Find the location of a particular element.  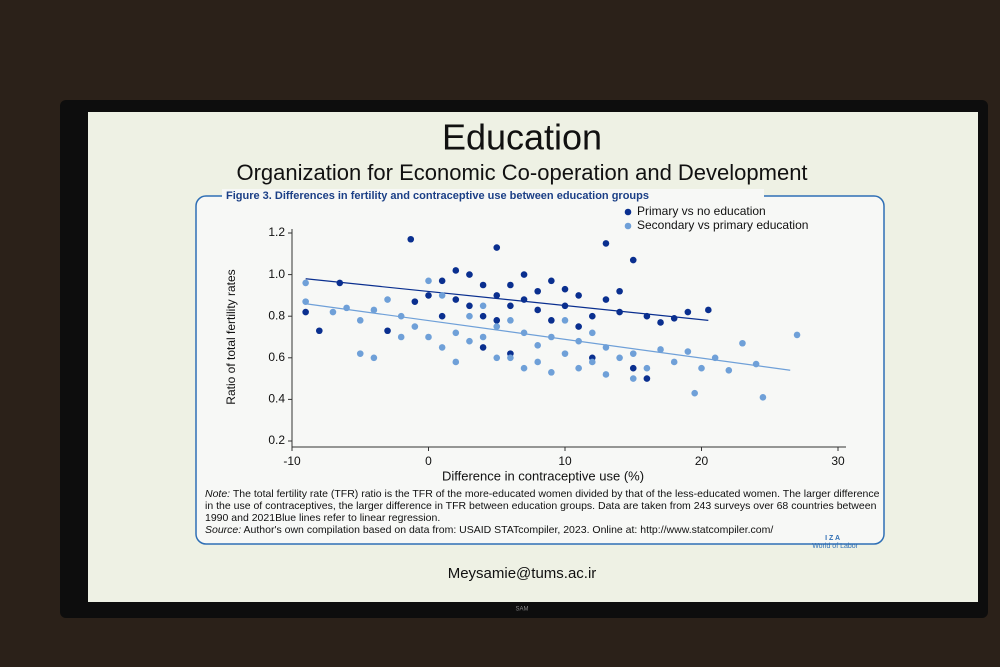

brand-top: I Z A is located at coordinates (832, 538).